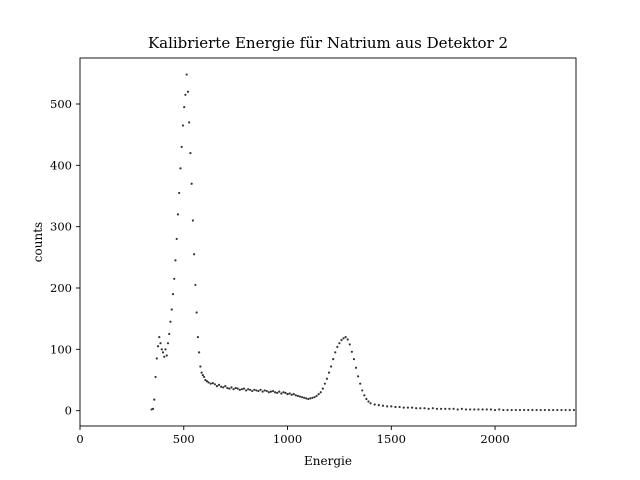 The image size is (640, 480). What do you see at coordinates (38, 242) in the screenshot?
I see `y-axis-label: counts` at bounding box center [38, 242].